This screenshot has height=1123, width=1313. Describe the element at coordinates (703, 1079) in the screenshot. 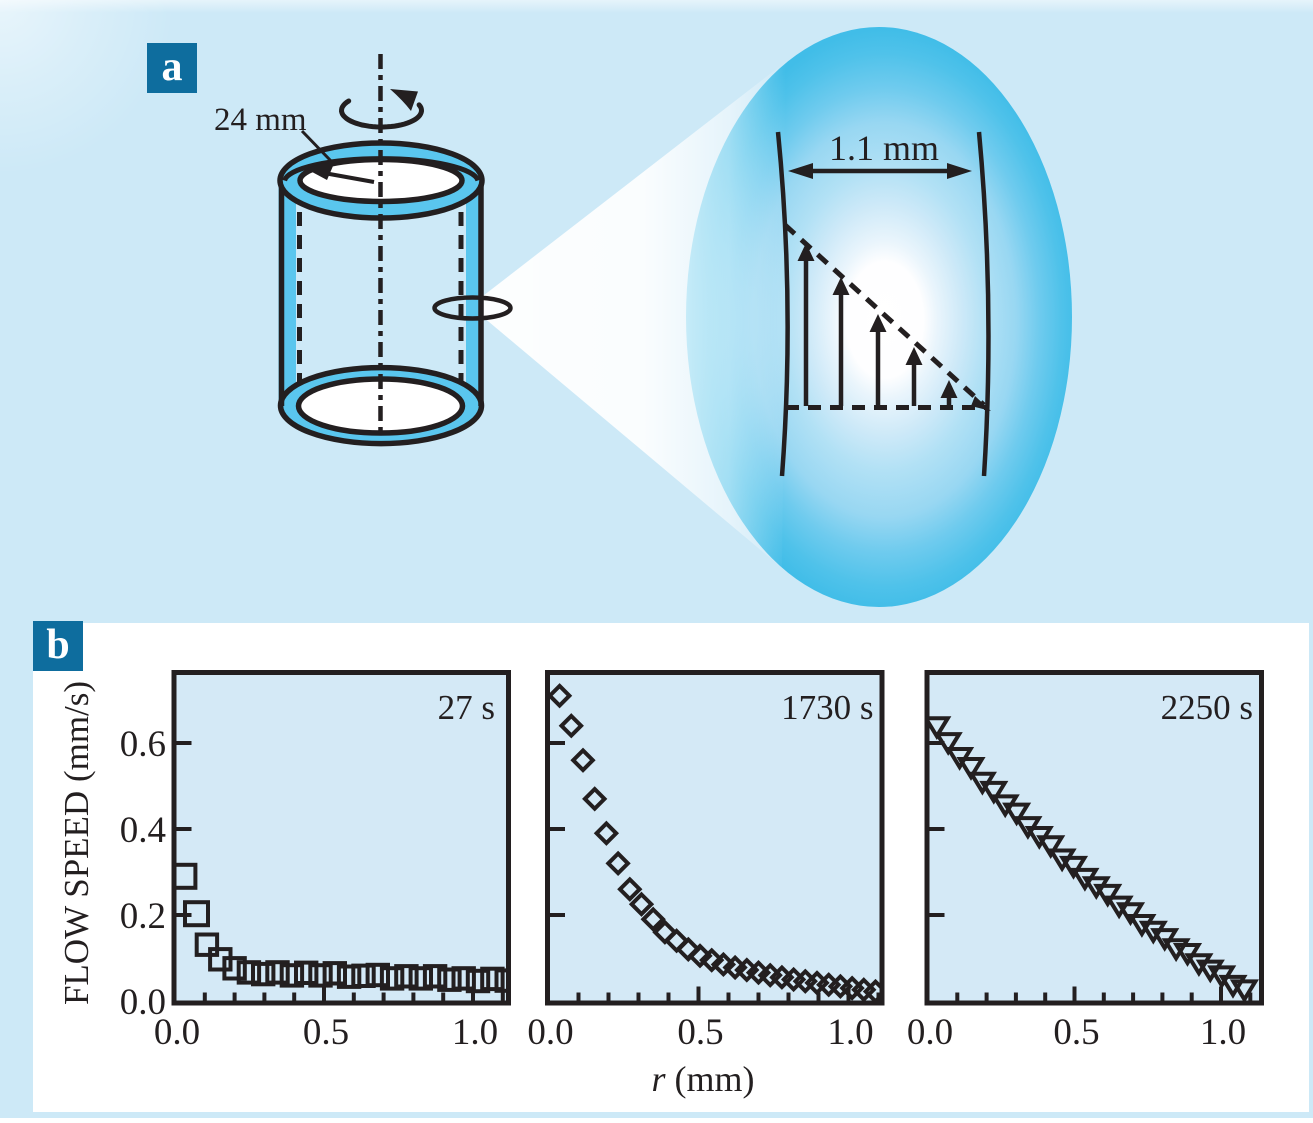

I see `svg-text: r (mm)` at that location.